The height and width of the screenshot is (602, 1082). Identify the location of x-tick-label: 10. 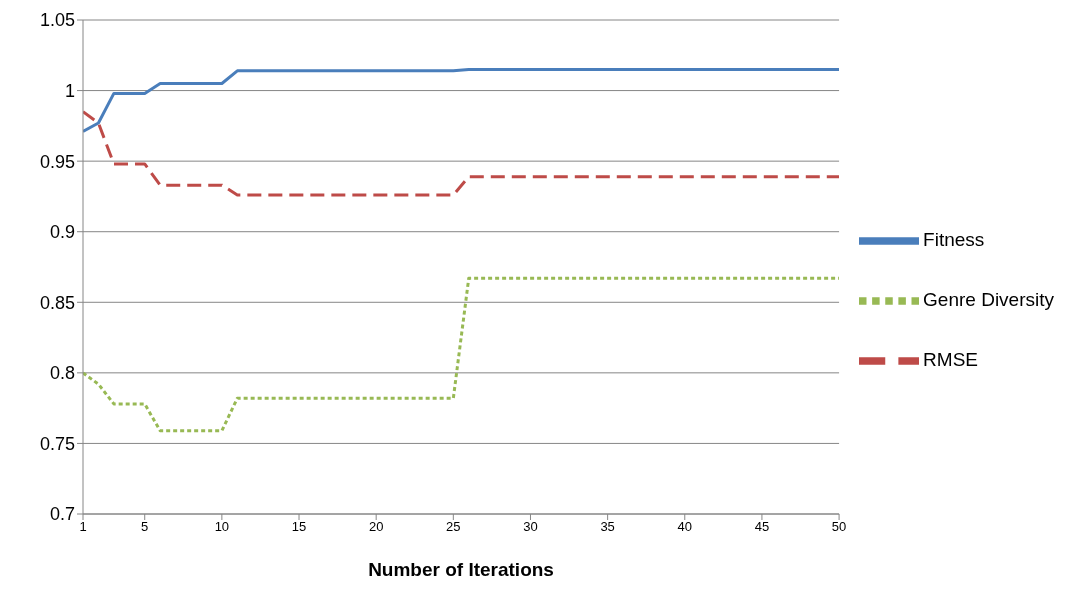
(222, 527).